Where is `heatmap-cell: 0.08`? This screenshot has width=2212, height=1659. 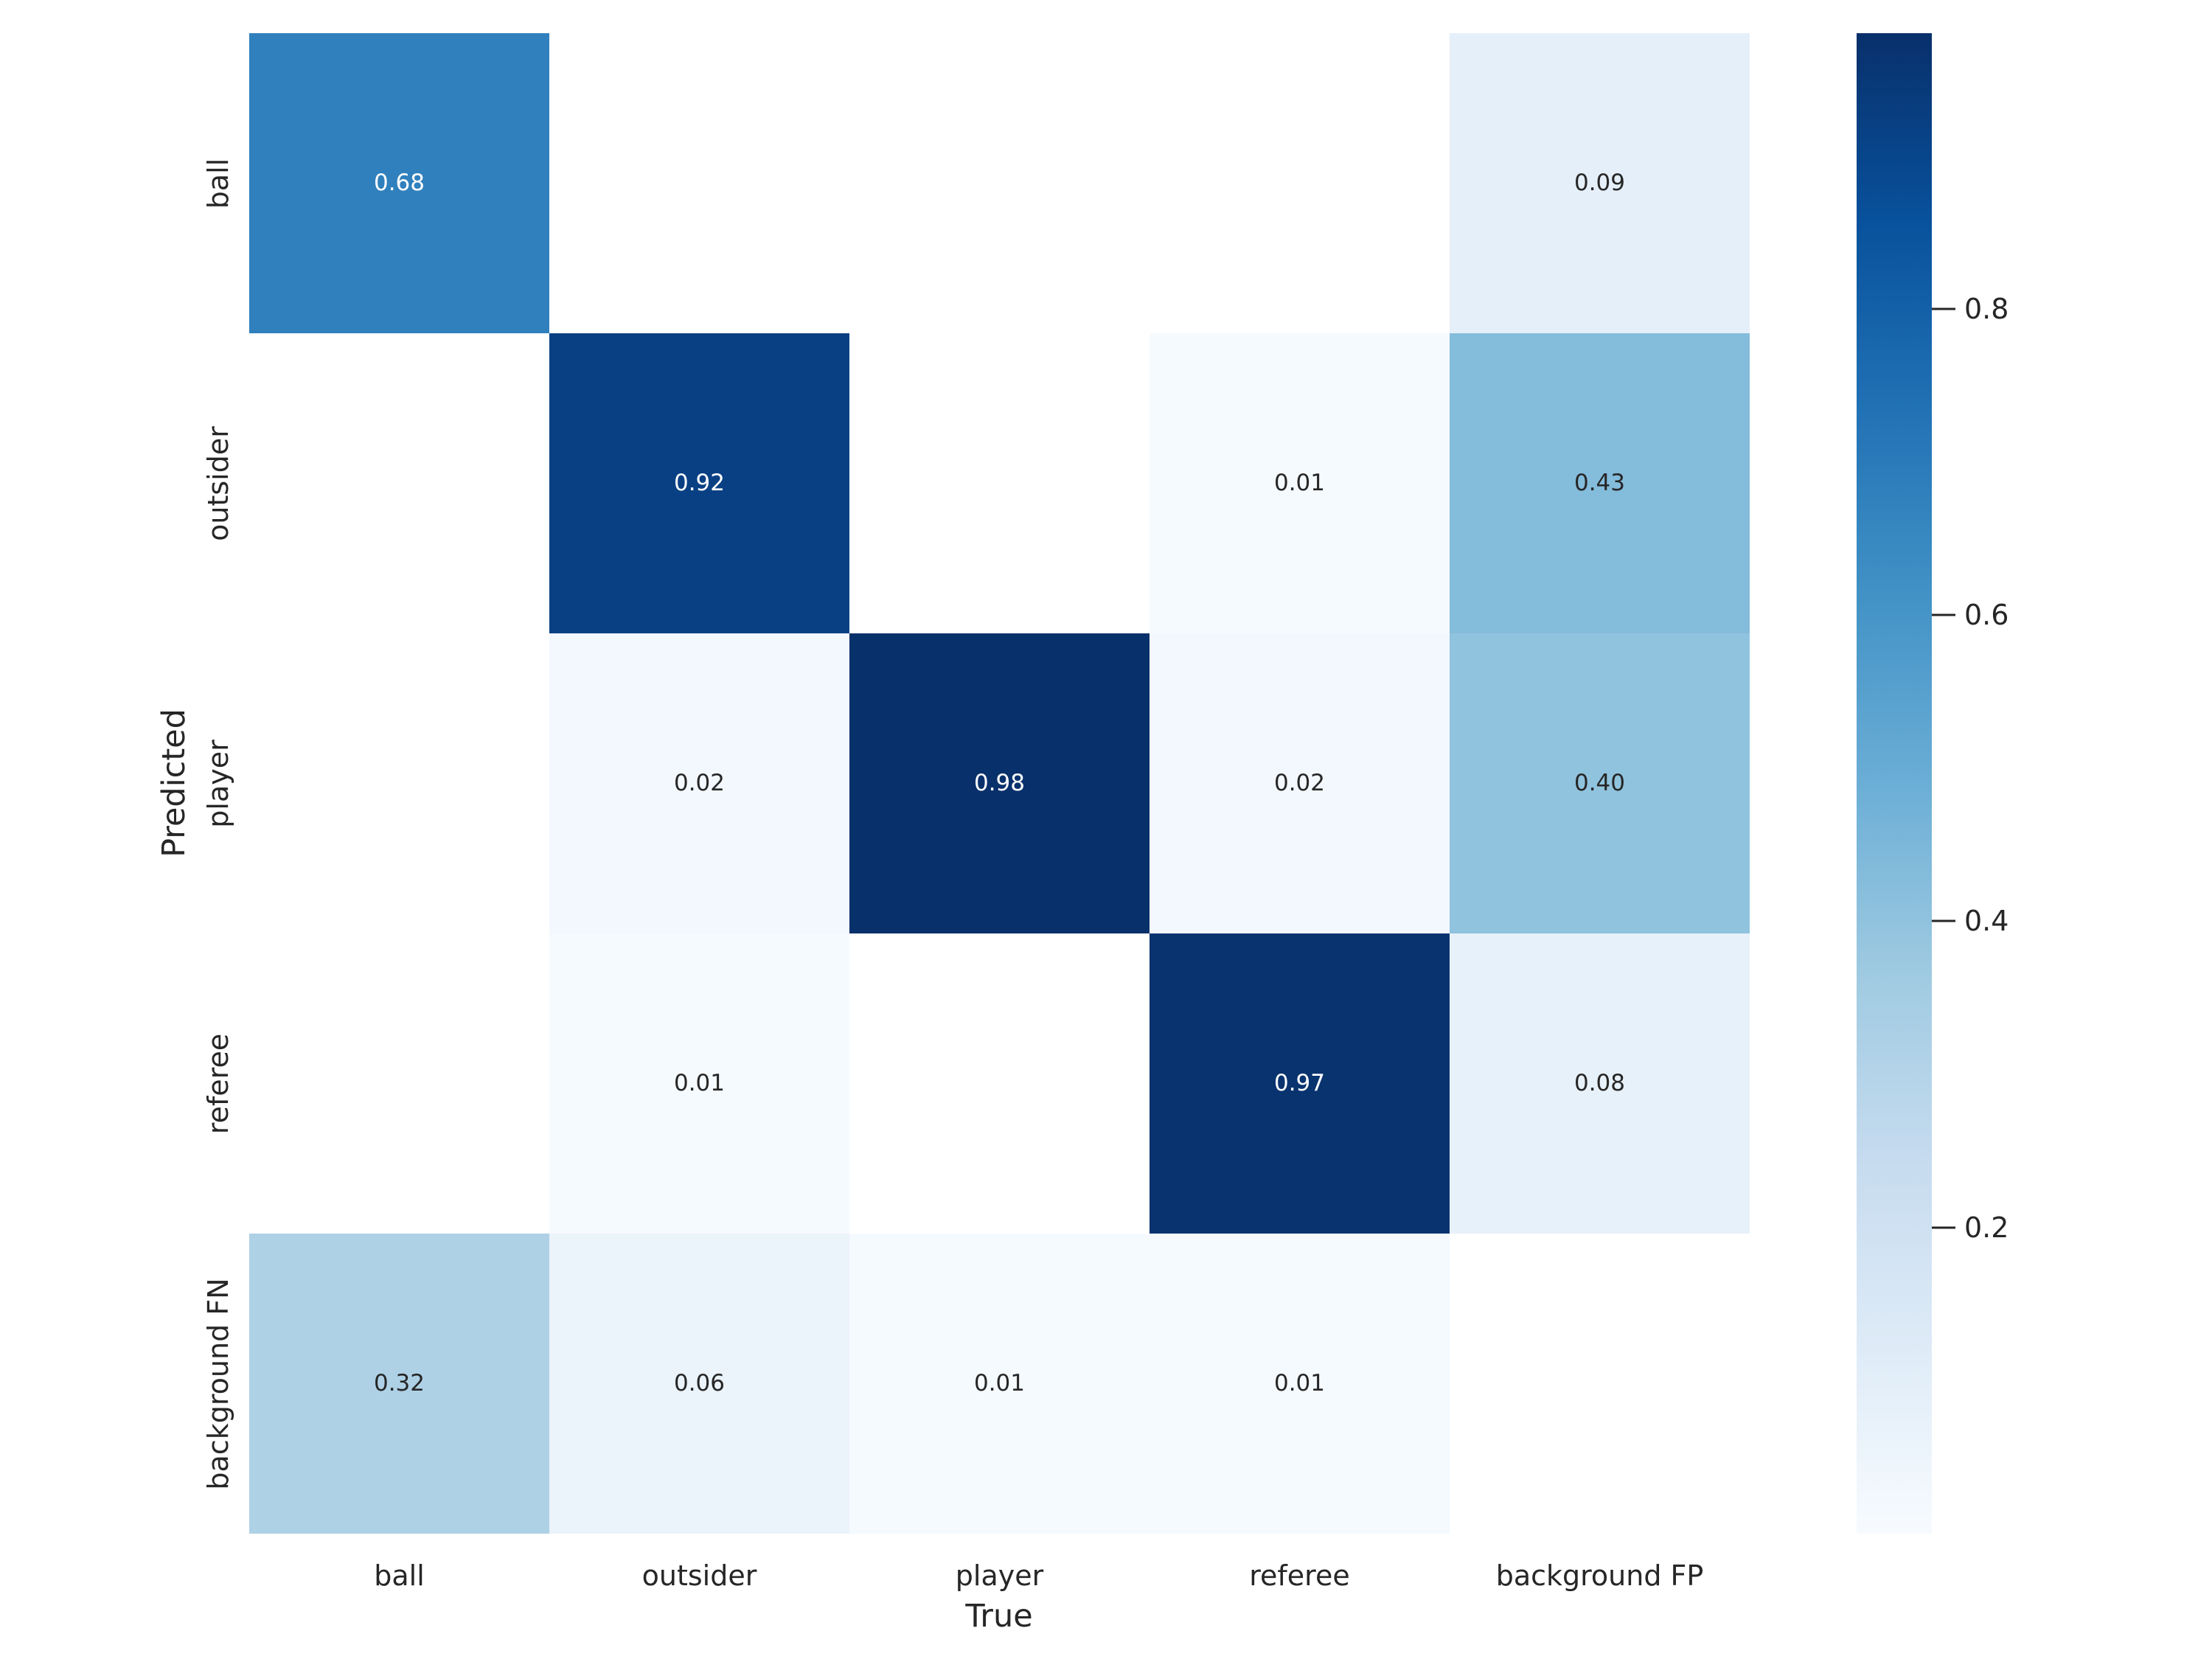
heatmap-cell: 0.08 is located at coordinates (1600, 1083).